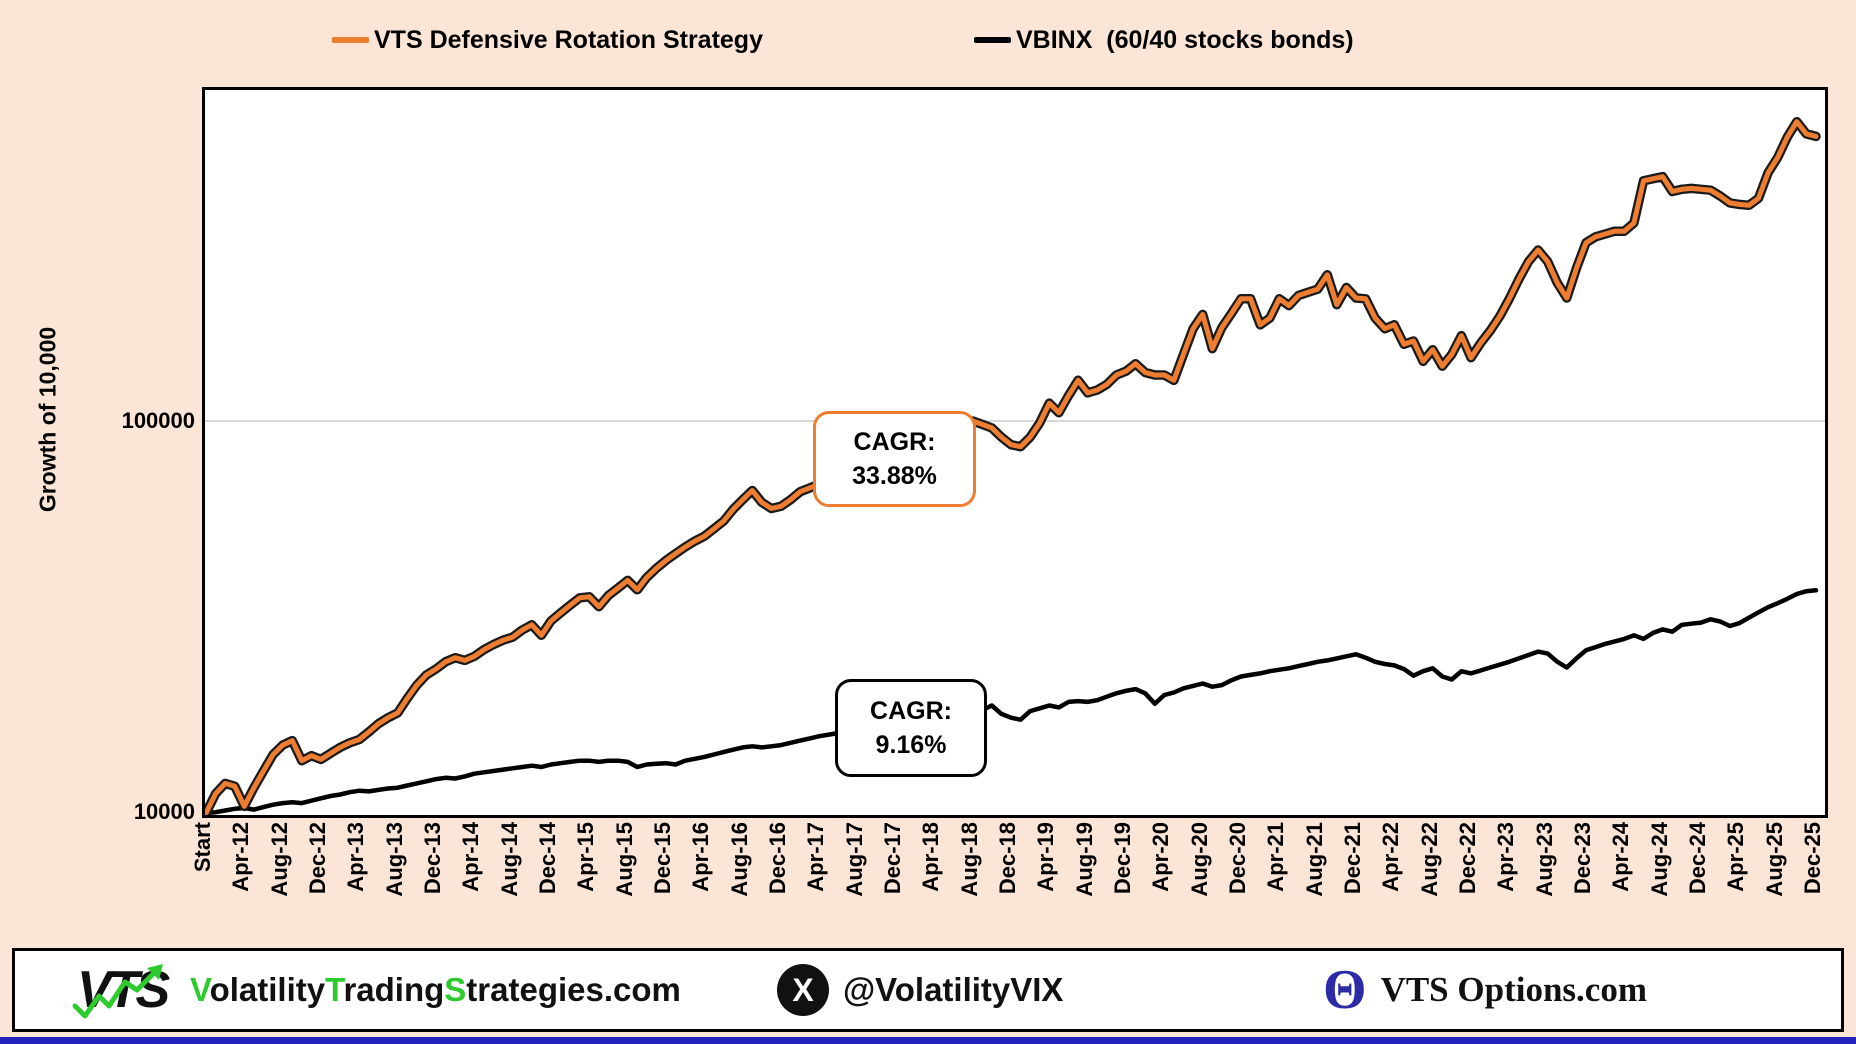 Image resolution: width=1856 pixels, height=1044 pixels. What do you see at coordinates (1276, 857) in the screenshot?
I see `x-tick-label: Apr-21` at bounding box center [1276, 857].